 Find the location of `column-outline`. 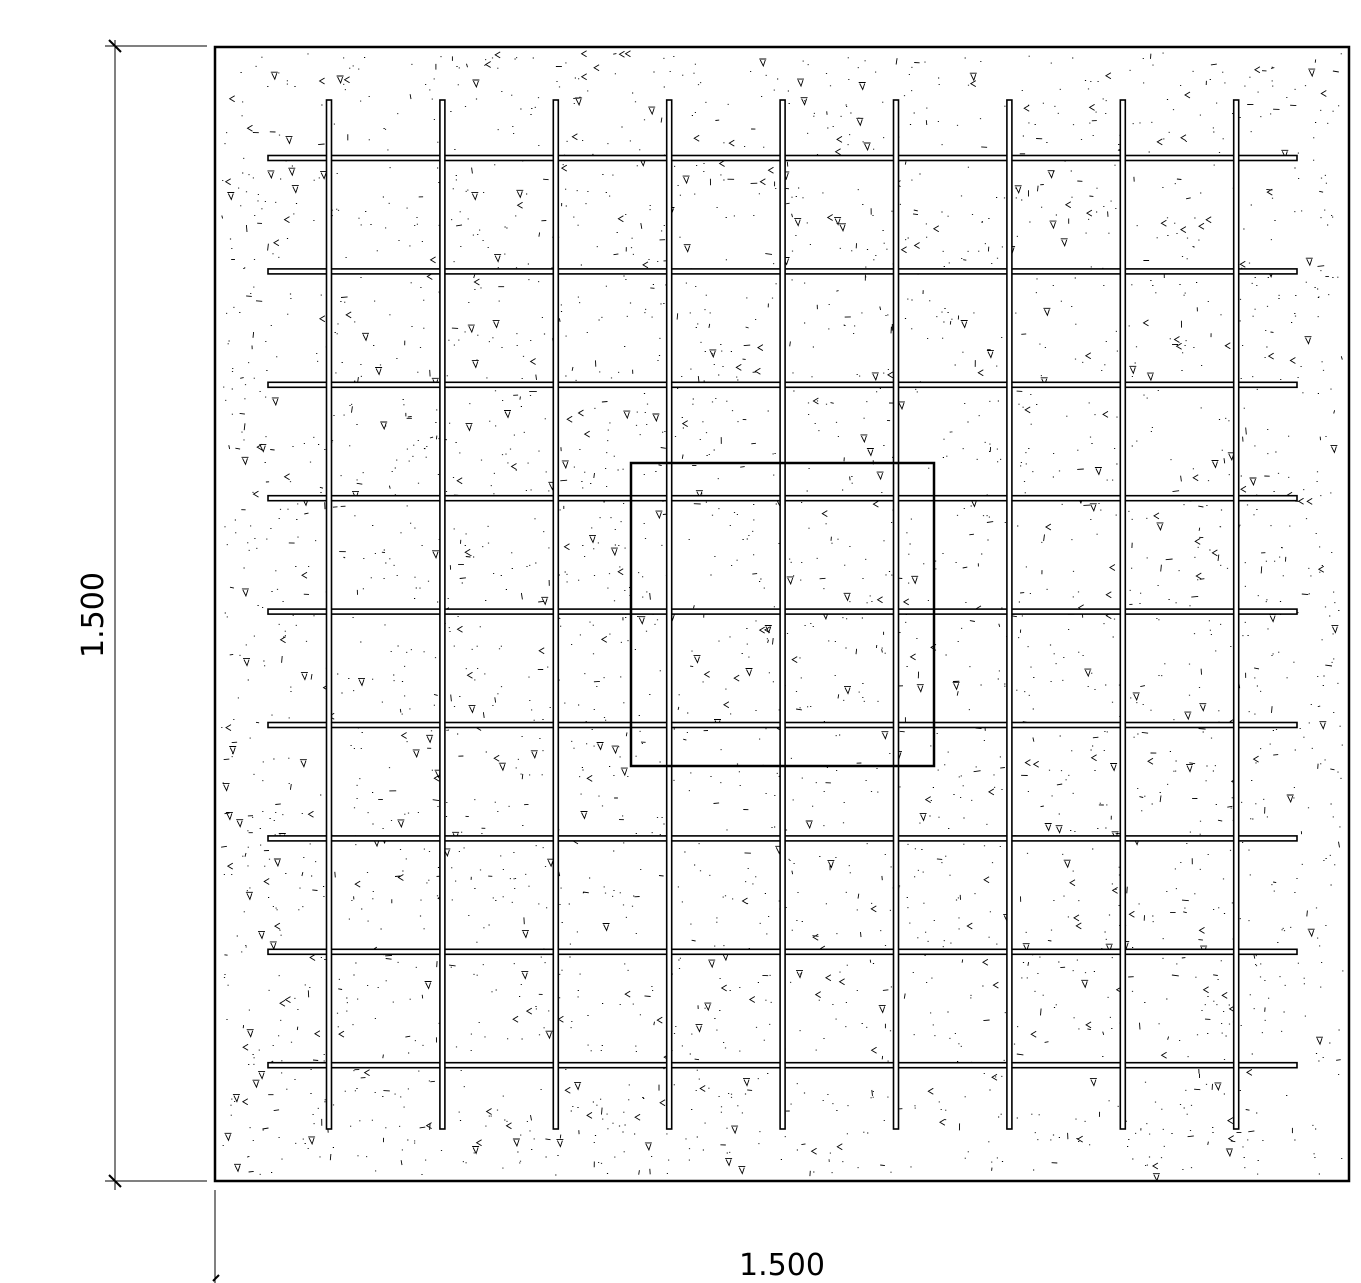

column-outline is located at coordinates (782, 614).